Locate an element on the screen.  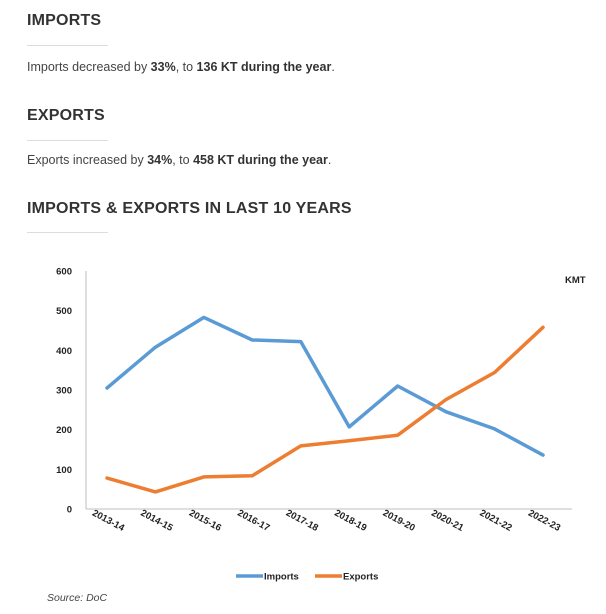
exports-text-before: Exports increased by is located at coordinates (87, 160).